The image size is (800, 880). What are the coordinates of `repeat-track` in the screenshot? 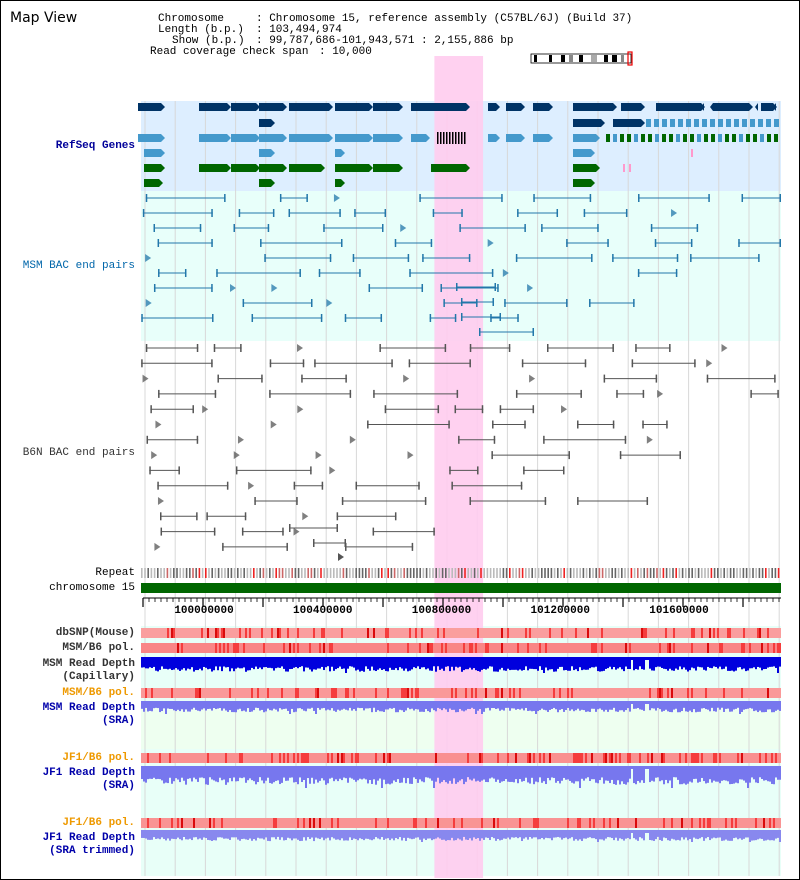 It's located at (460, 573).